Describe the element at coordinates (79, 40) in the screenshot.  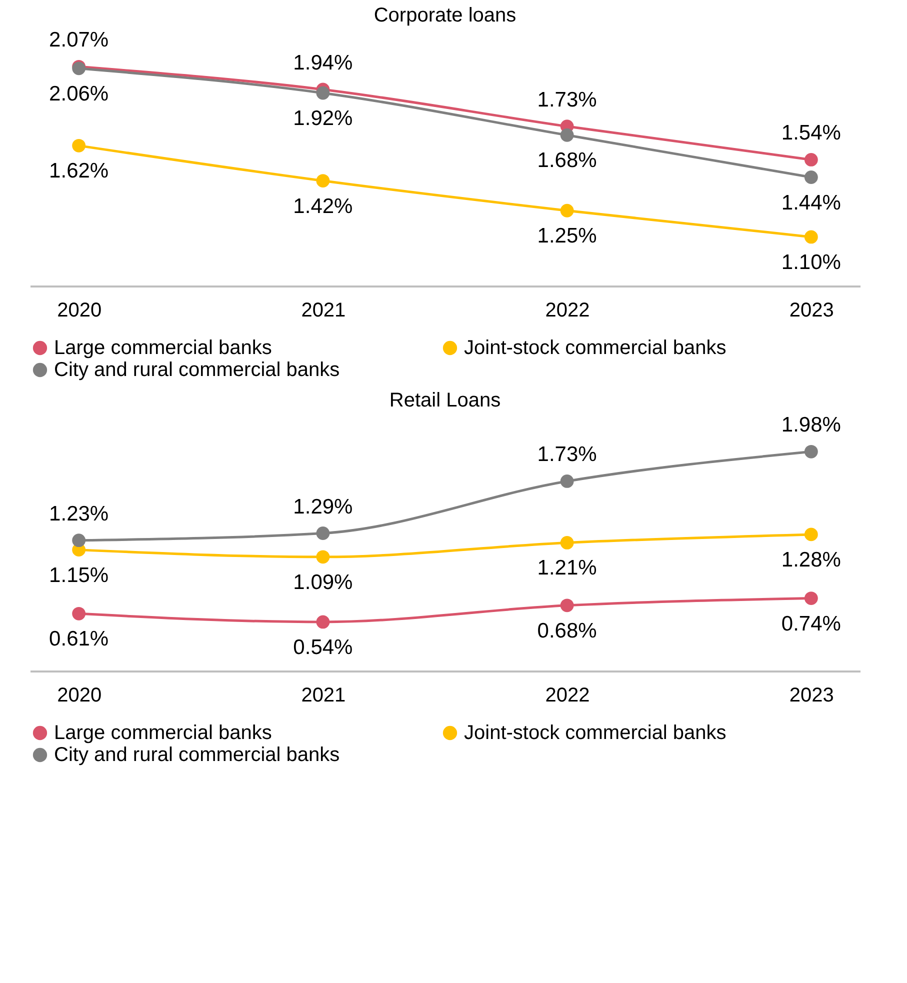
I see `data-label: 2.07%` at that location.